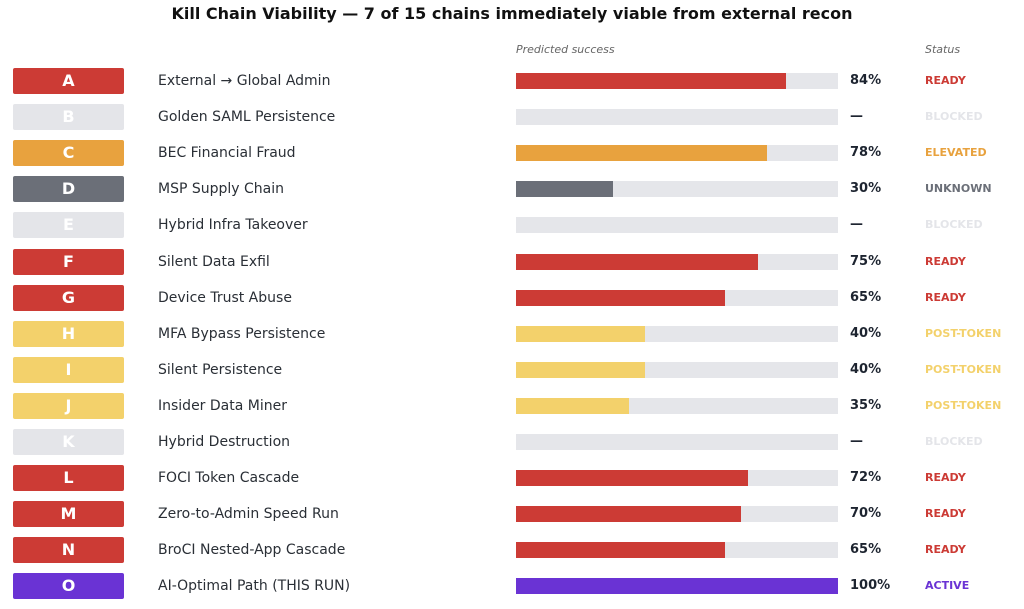 This screenshot has width=1024, height=609. What do you see at coordinates (866, 80) in the screenshot?
I see `success-value-label: 84%` at bounding box center [866, 80].